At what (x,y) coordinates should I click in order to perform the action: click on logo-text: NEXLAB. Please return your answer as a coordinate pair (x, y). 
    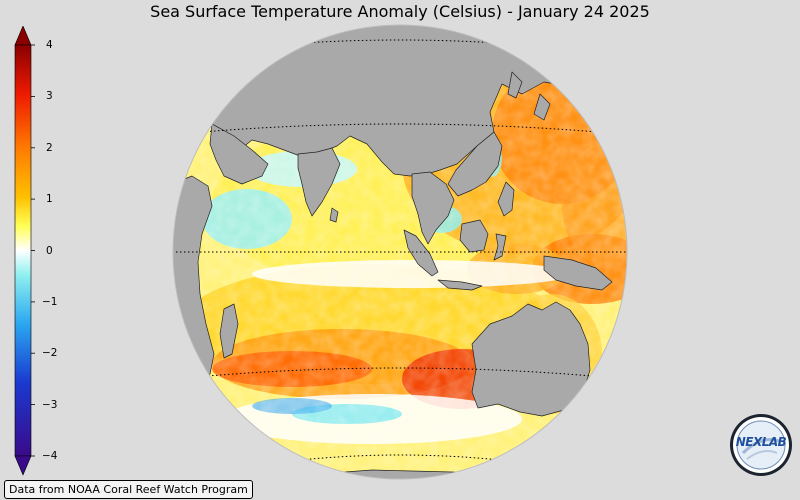
    Looking at the image, I should click on (761, 442).